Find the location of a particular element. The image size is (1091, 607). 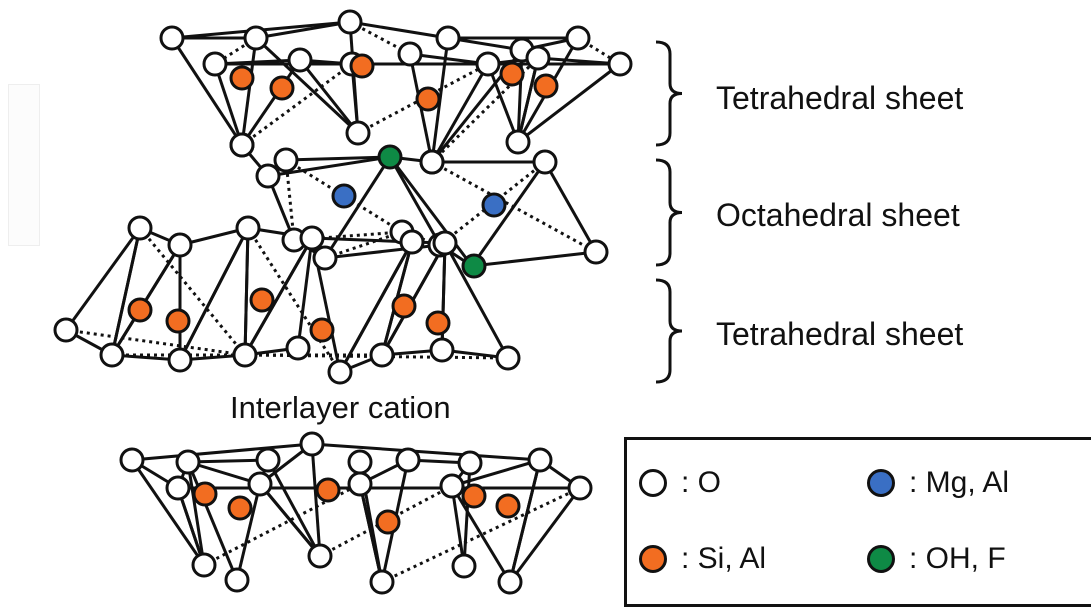

legend-item-oxygen: : O is located at coordinates (680, 483).